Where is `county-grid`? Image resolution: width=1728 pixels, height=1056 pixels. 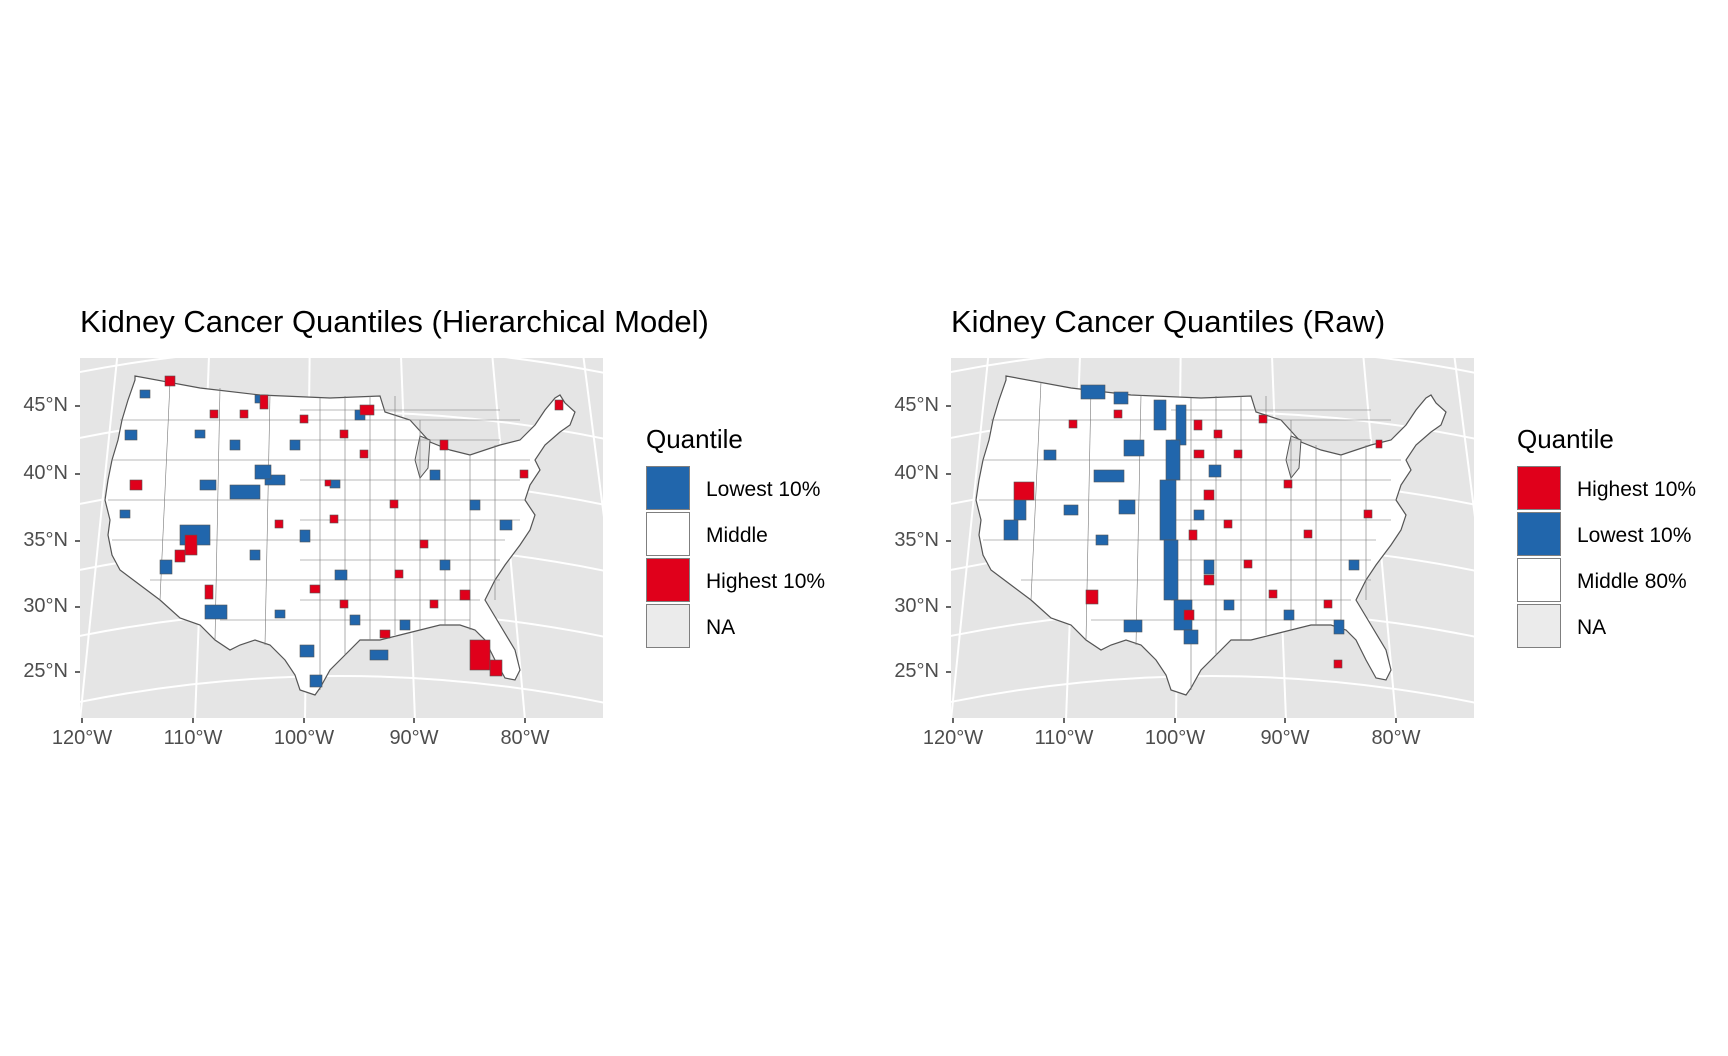
county-grid is located at coordinates (319, 535).